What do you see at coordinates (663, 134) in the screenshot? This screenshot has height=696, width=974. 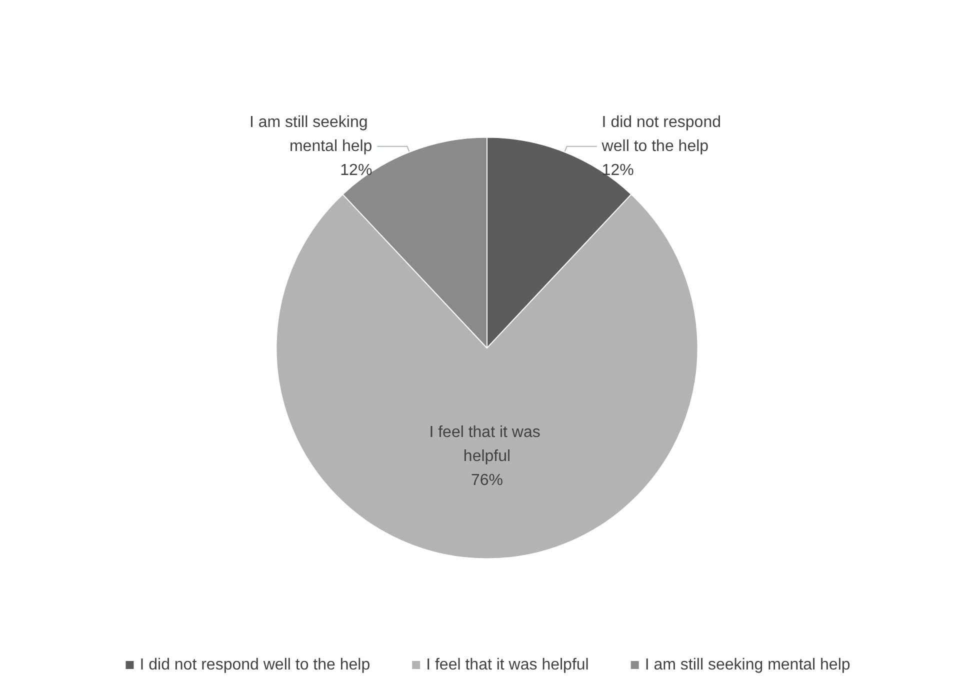 I see `slice-label: I did not respond well to the help` at bounding box center [663, 134].